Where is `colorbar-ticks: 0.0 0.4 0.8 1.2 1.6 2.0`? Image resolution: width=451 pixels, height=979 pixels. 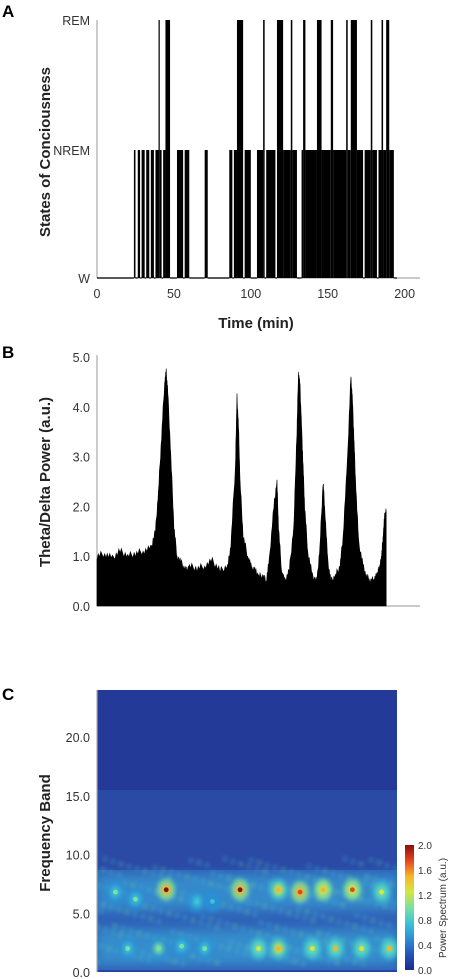
colorbar-ticks: 0.0 0.4 0.8 1.2 1.6 2.0 is located at coordinates (425, 909).